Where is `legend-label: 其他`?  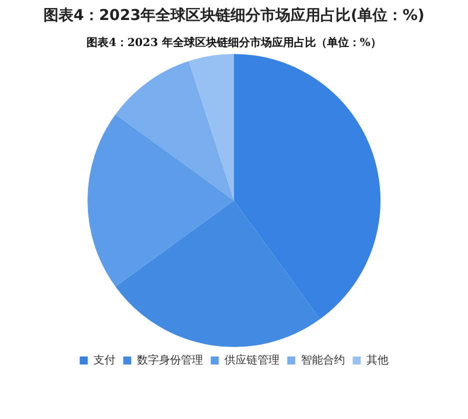
legend-label: 其他 is located at coordinates (377, 360).